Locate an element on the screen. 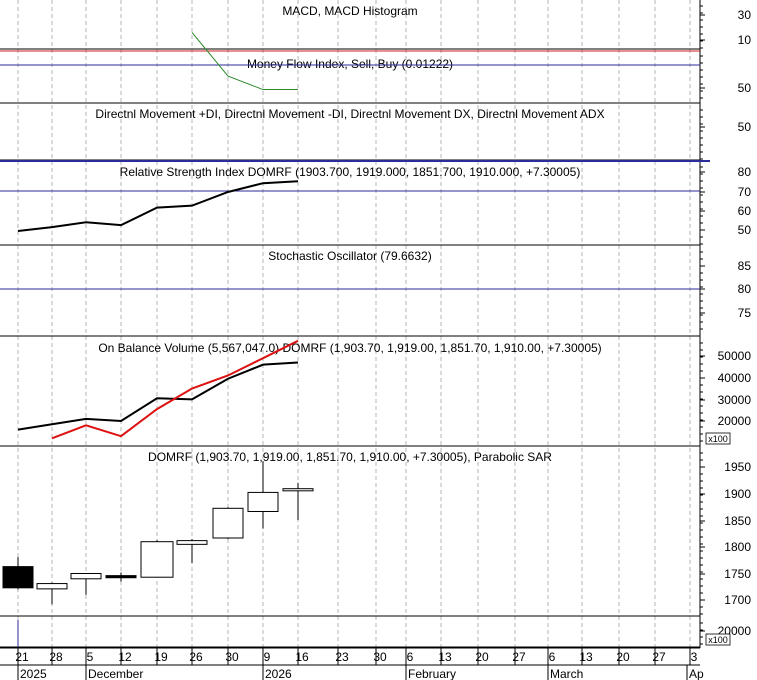 The width and height of the screenshot is (757, 680). y-axis-tick-label: 50000 is located at coordinates (735, 356).